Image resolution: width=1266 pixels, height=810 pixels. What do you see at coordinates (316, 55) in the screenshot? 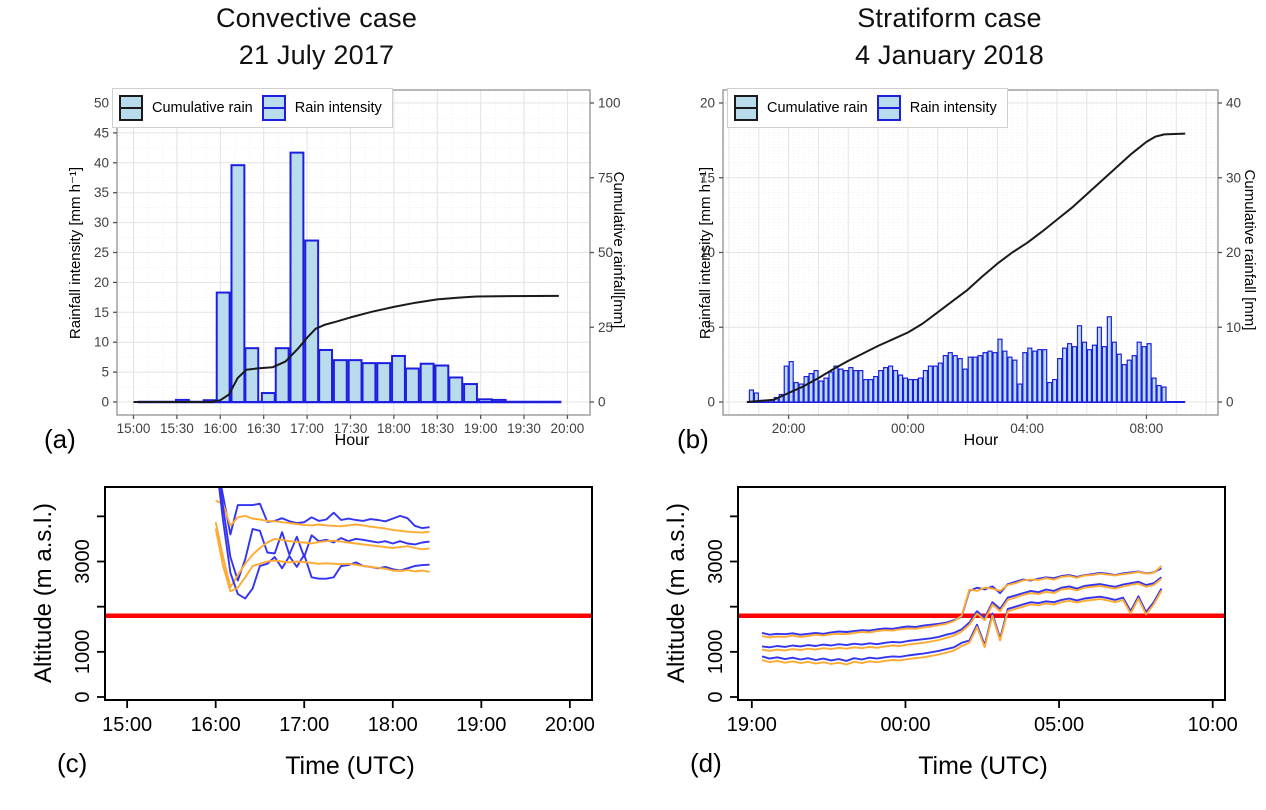
I see `panel-a-title-line2: 21 July 2017` at bounding box center [316, 55].